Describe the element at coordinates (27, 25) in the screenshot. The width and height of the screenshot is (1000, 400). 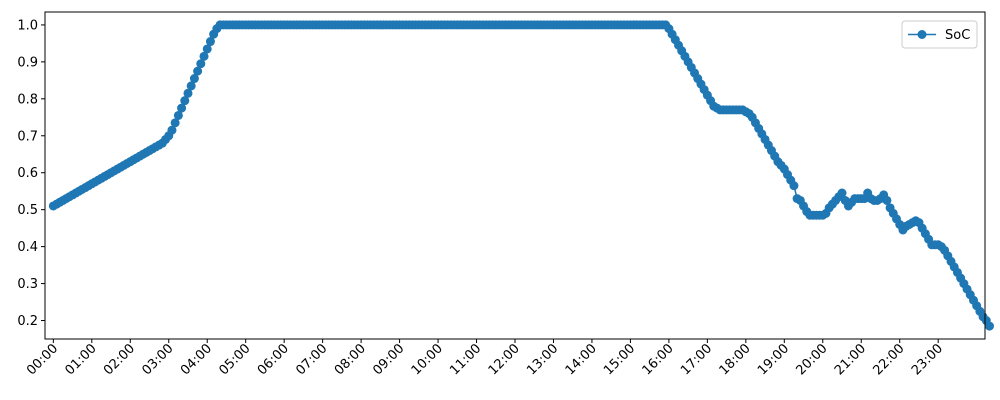
I see `y-tick-label: 1.0` at that location.